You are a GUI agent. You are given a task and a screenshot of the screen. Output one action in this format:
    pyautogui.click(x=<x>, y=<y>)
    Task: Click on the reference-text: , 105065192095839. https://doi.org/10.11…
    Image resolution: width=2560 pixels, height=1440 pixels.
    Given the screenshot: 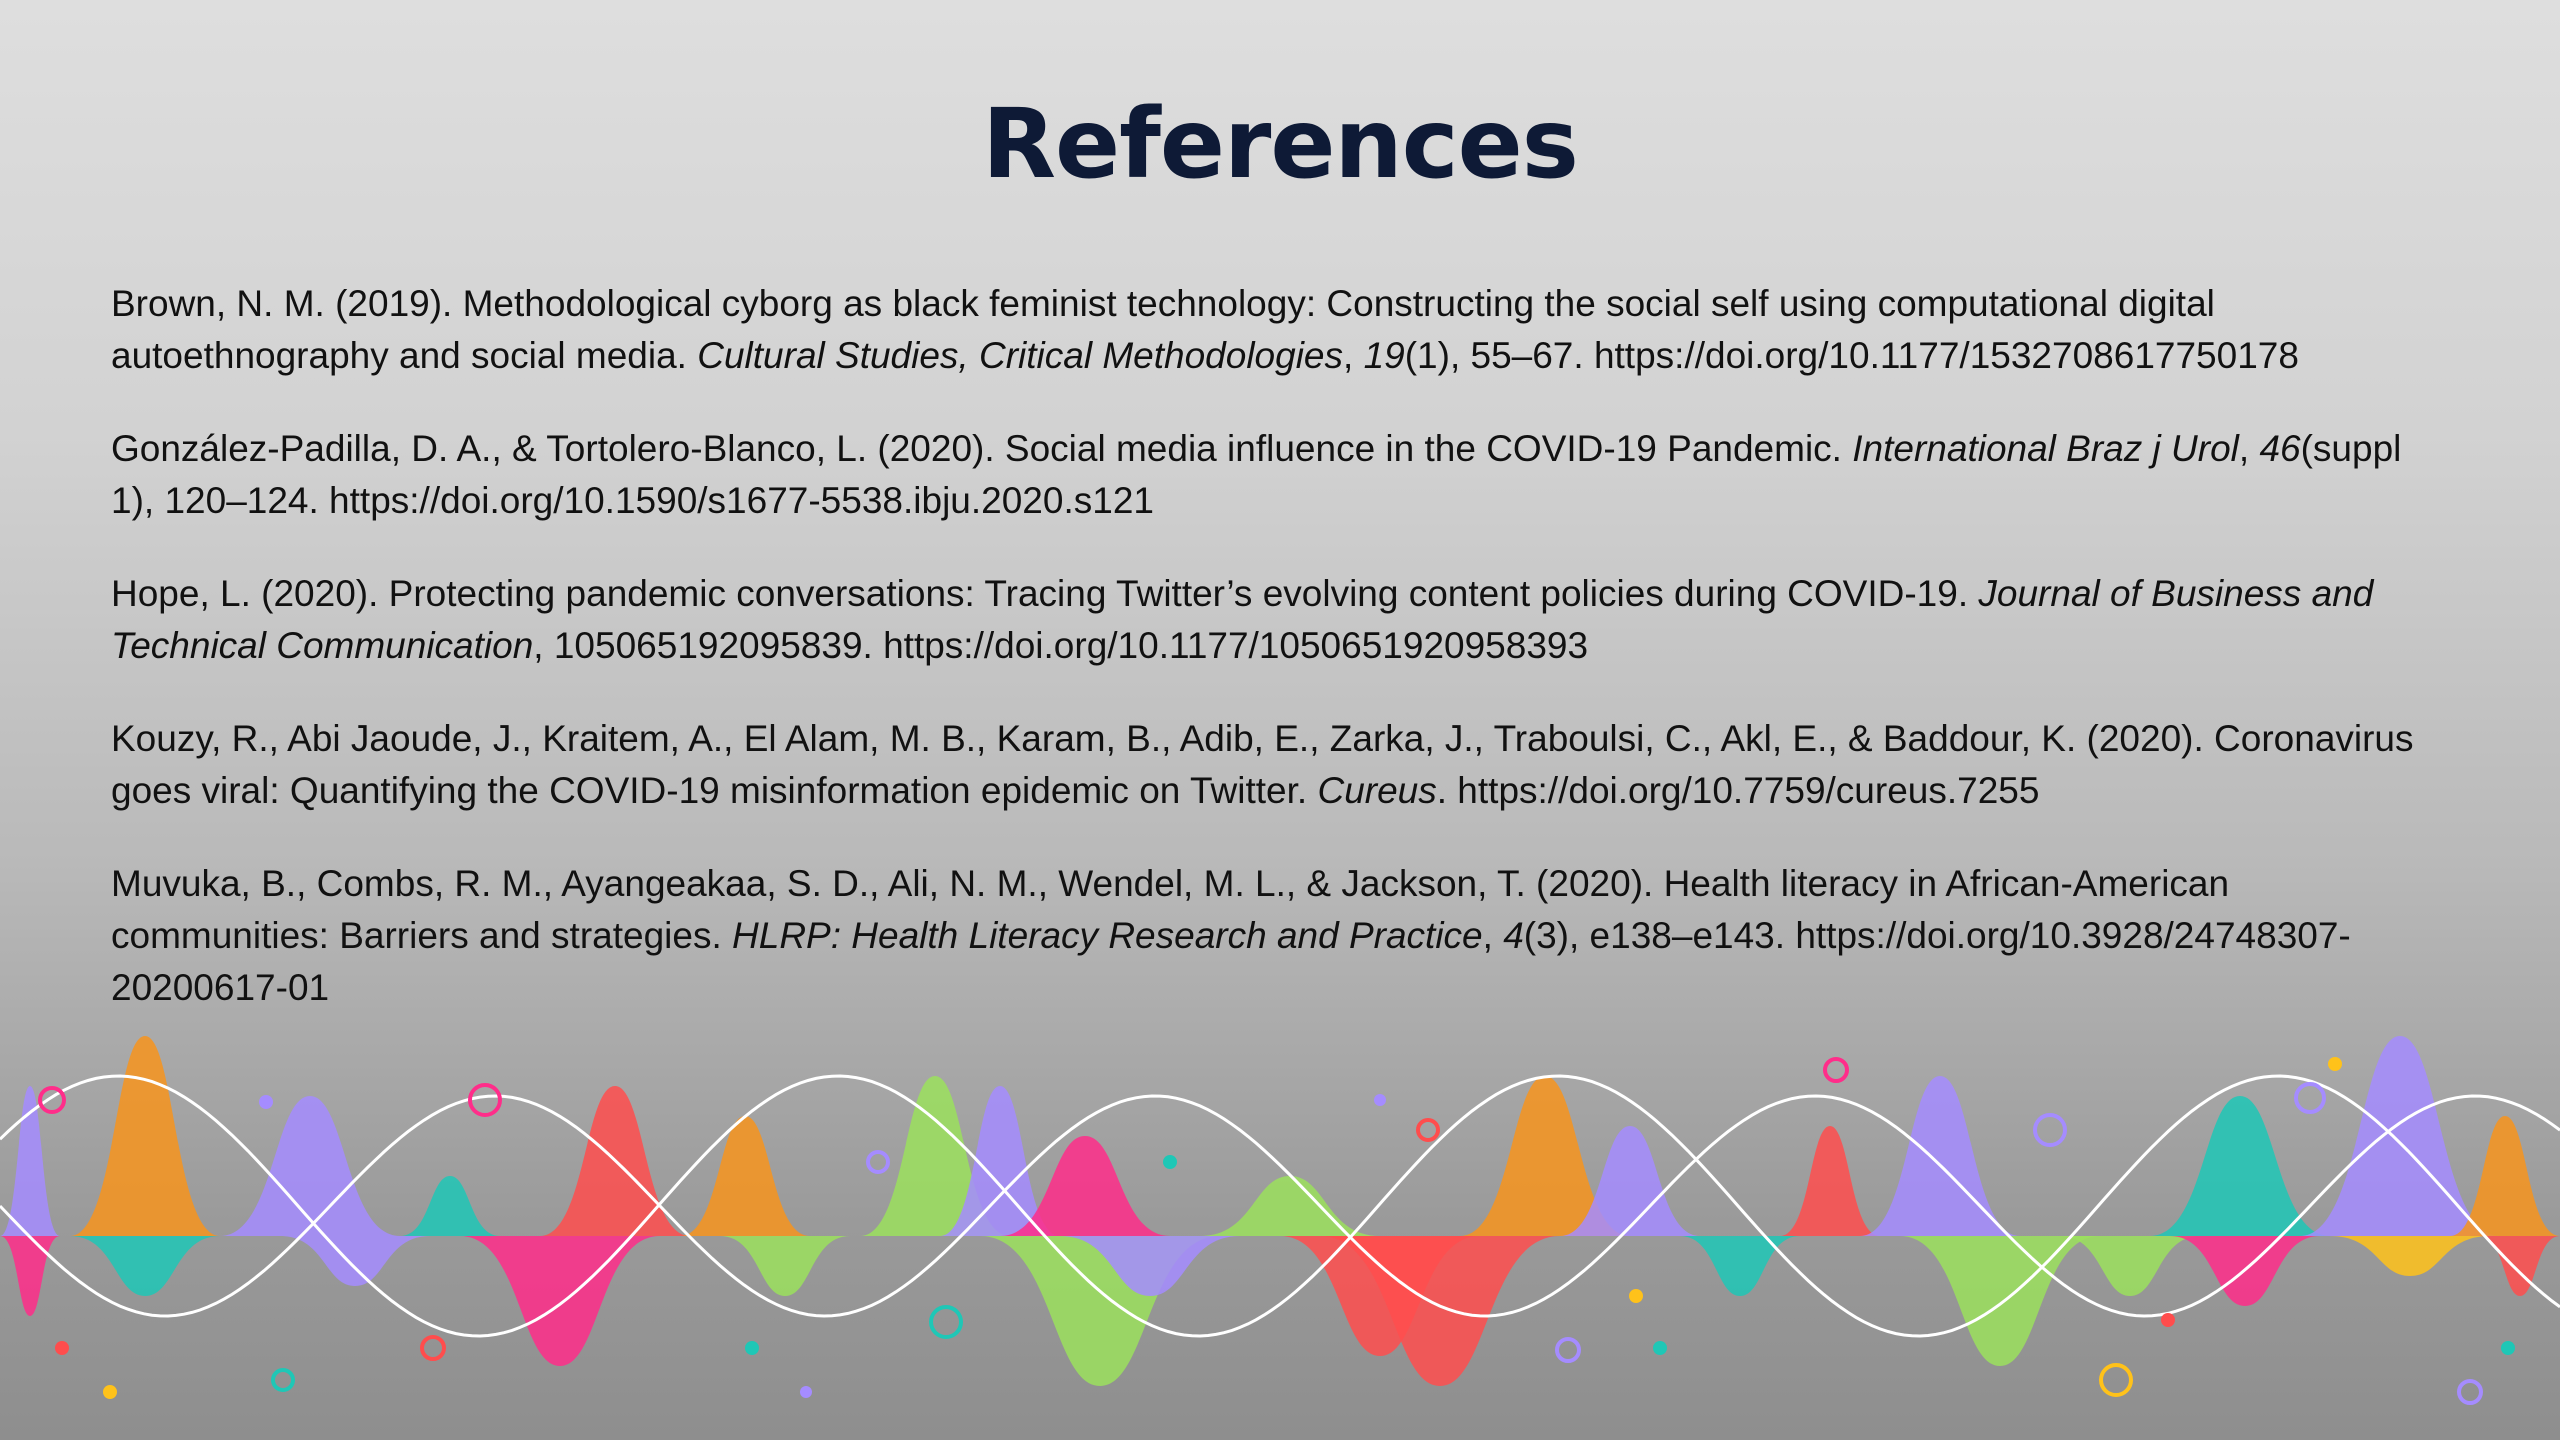 What is the action you would take?
    pyautogui.click(x=1061, y=645)
    